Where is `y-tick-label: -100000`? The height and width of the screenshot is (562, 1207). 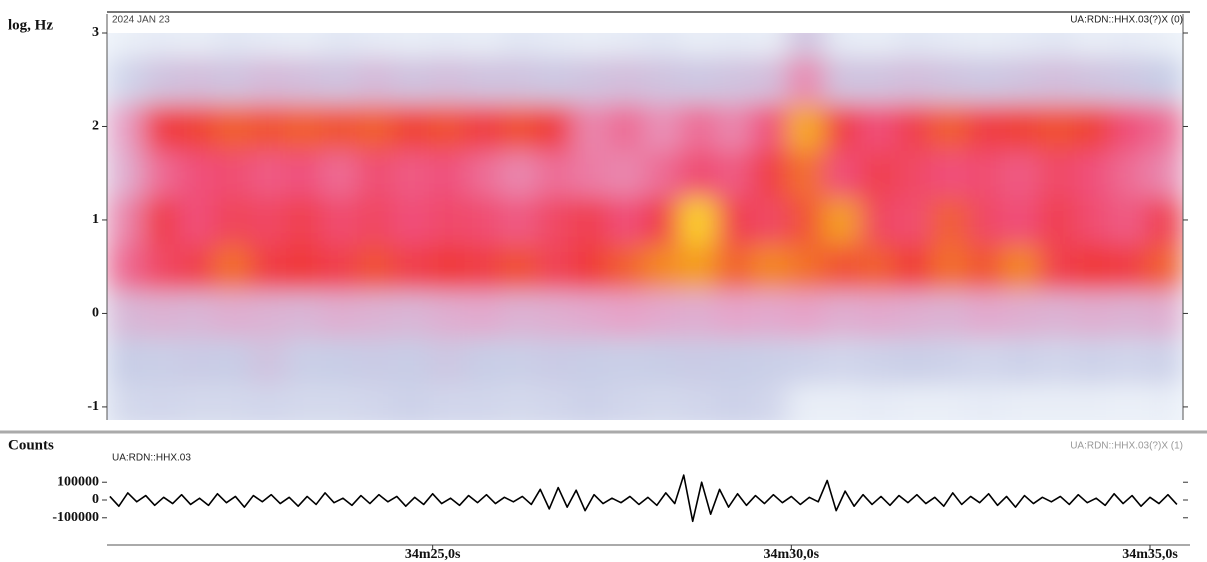 y-tick-label: -100000 is located at coordinates (75, 517).